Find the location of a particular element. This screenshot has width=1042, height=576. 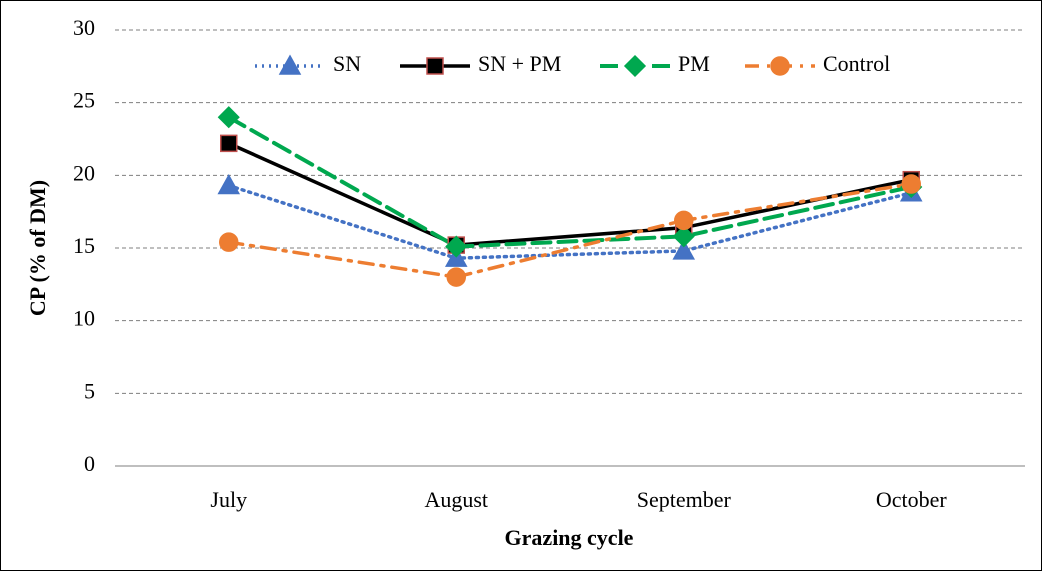

y-tick-label: 20 is located at coordinates (84, 172).